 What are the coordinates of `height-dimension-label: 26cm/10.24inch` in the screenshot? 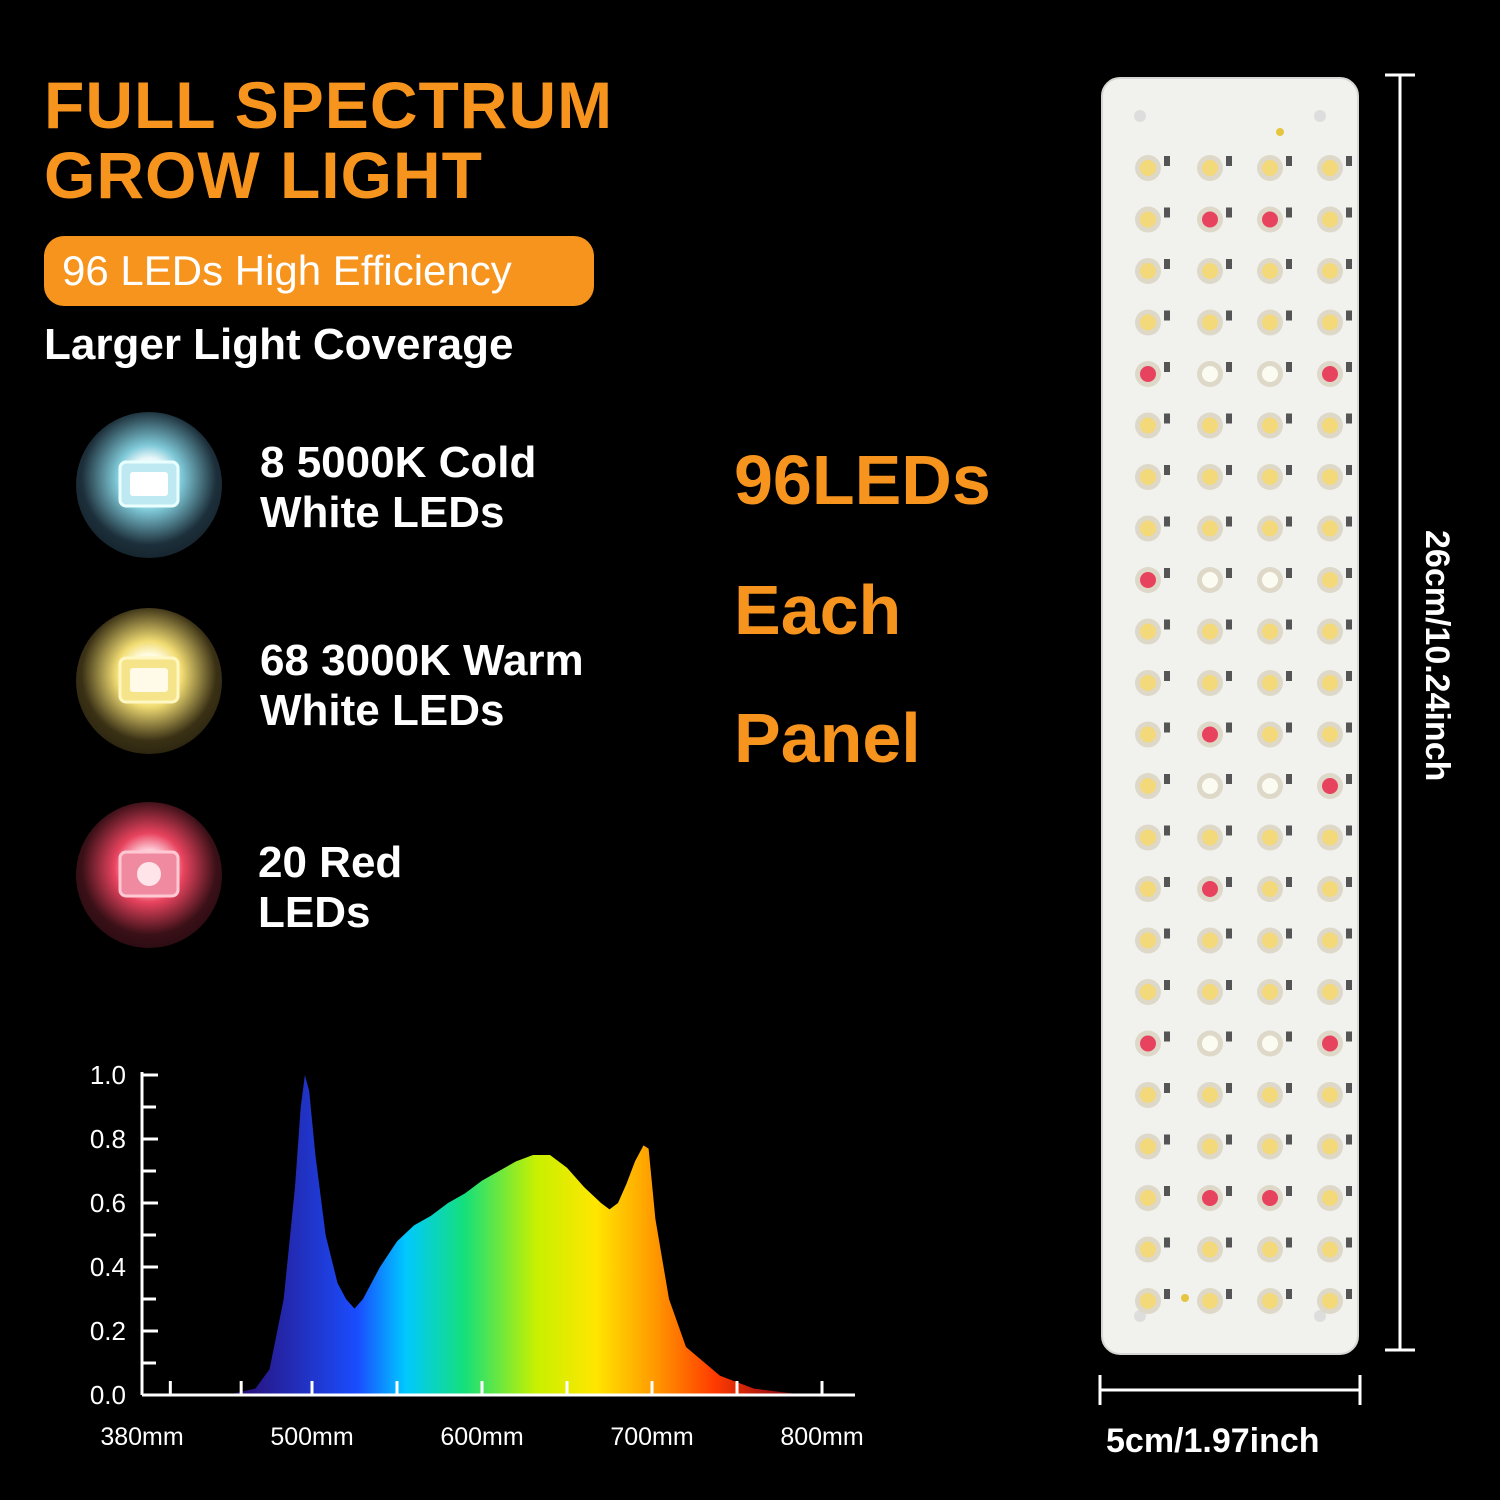 It's located at (1437, 656).